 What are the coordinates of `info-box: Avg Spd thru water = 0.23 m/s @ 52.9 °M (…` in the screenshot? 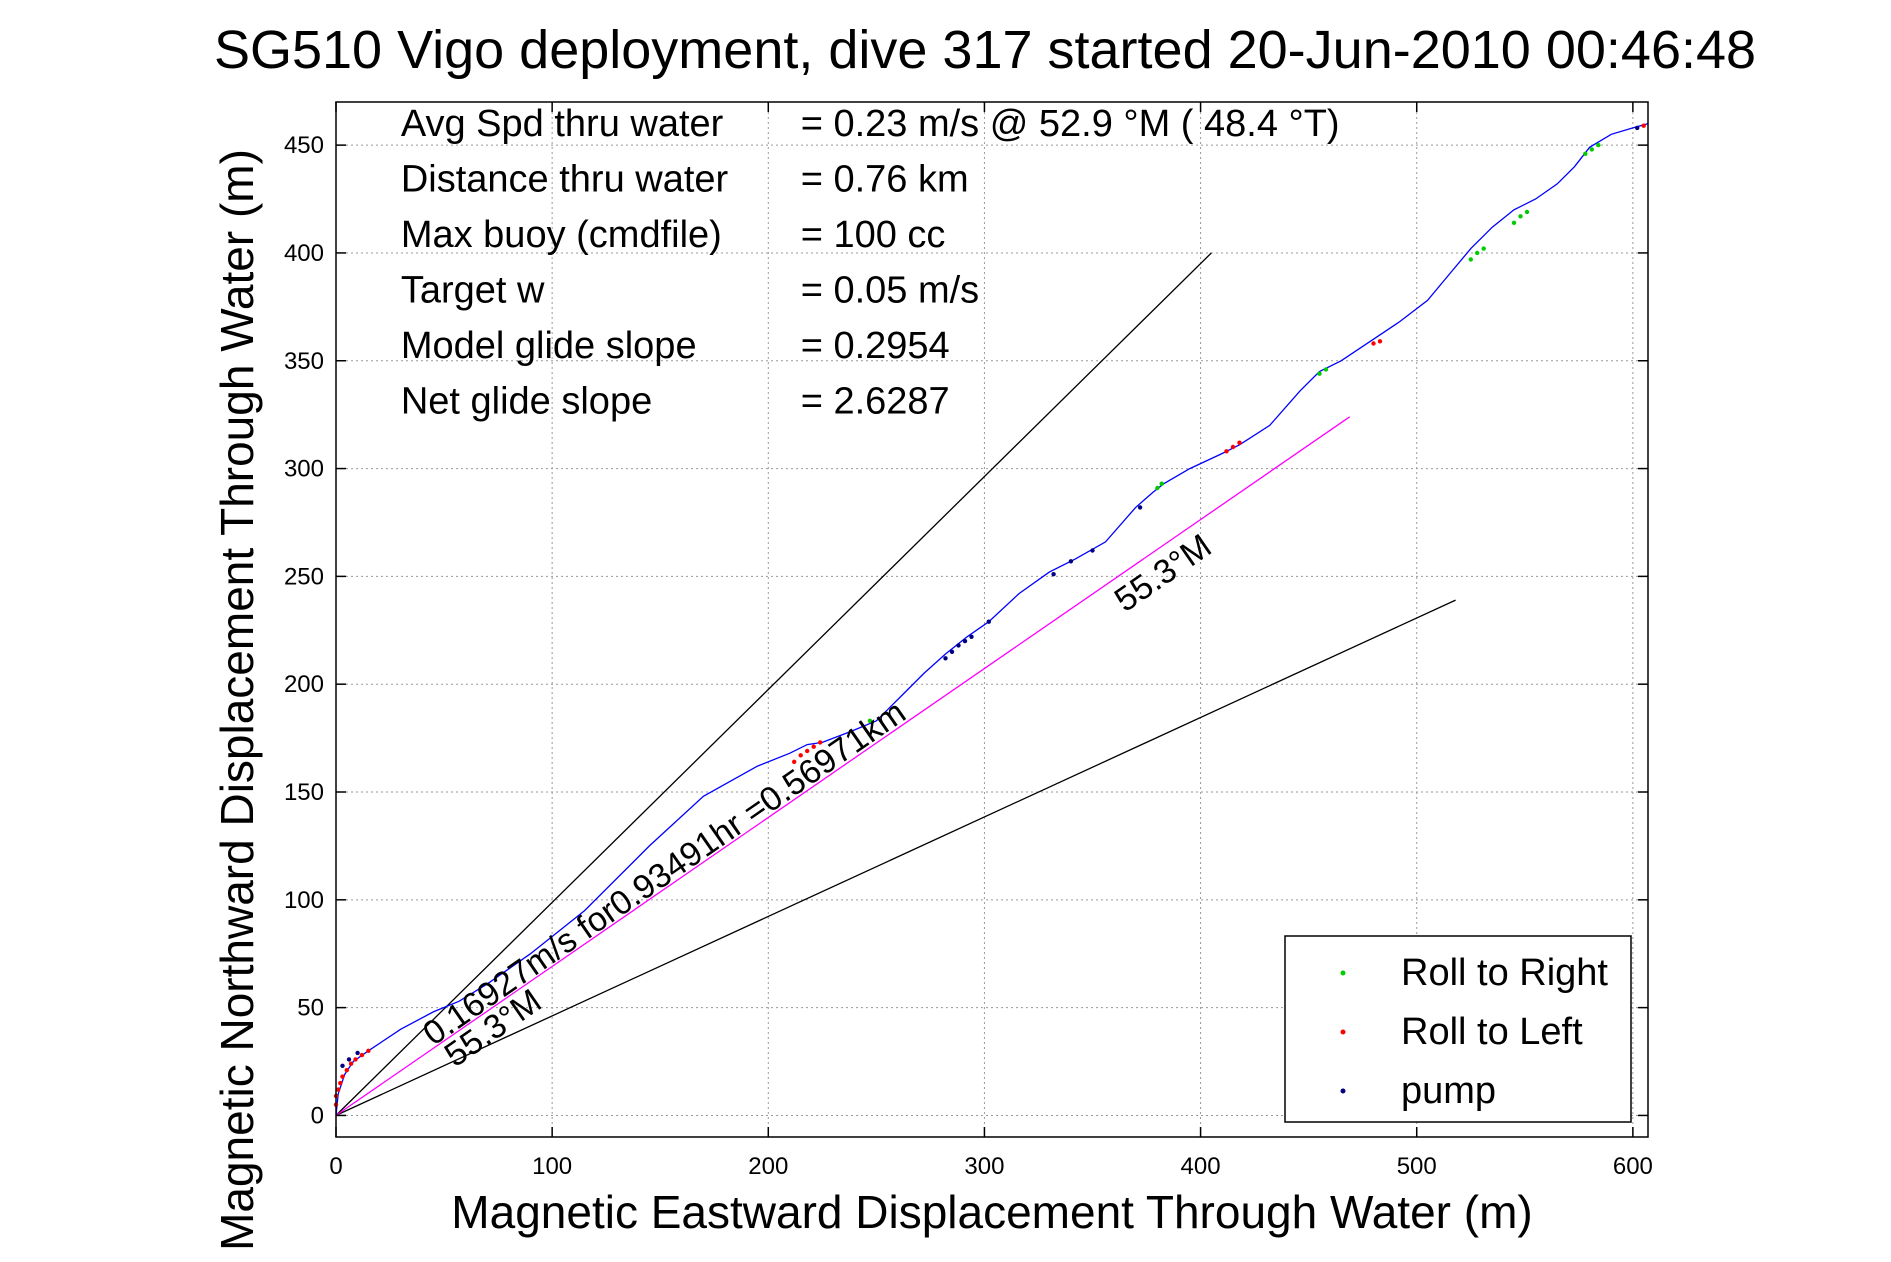 It's located at (870, 263).